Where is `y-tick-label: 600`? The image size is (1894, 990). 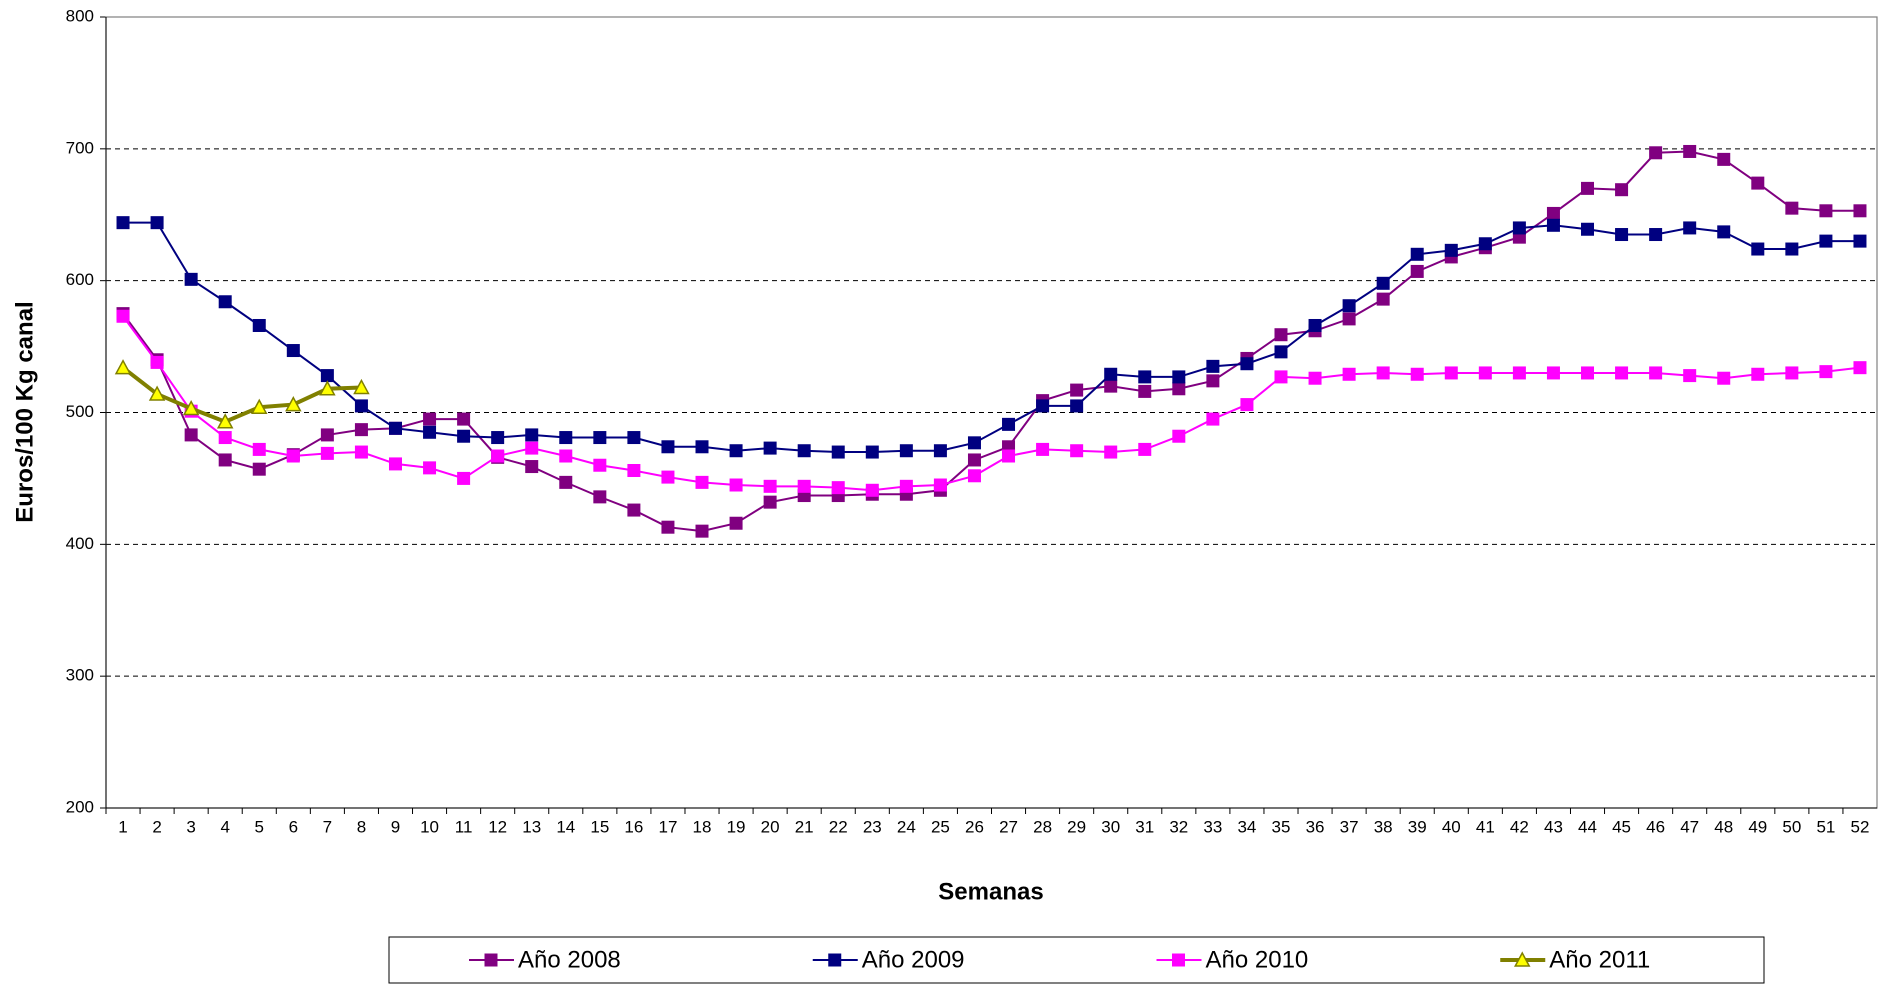 y-tick-label: 600 is located at coordinates (80, 279).